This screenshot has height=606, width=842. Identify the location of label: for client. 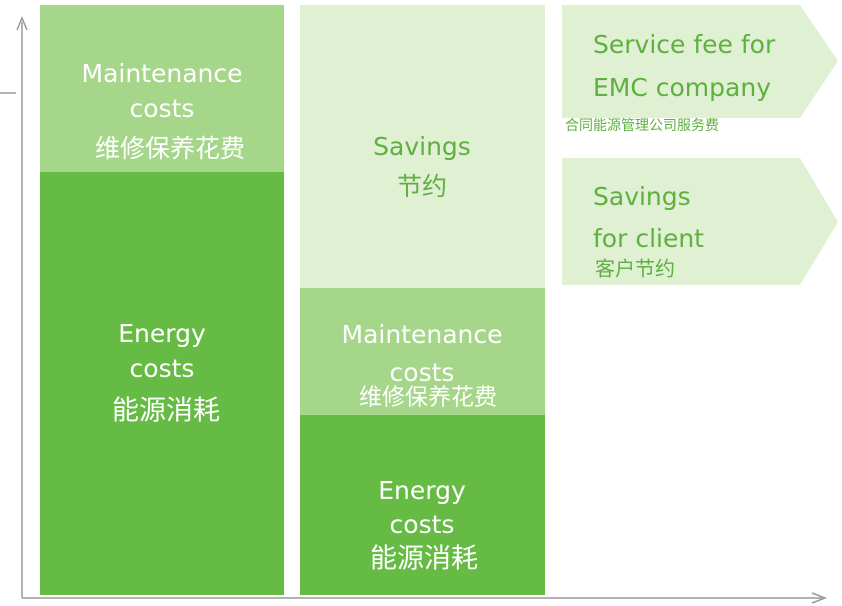
(648, 238).